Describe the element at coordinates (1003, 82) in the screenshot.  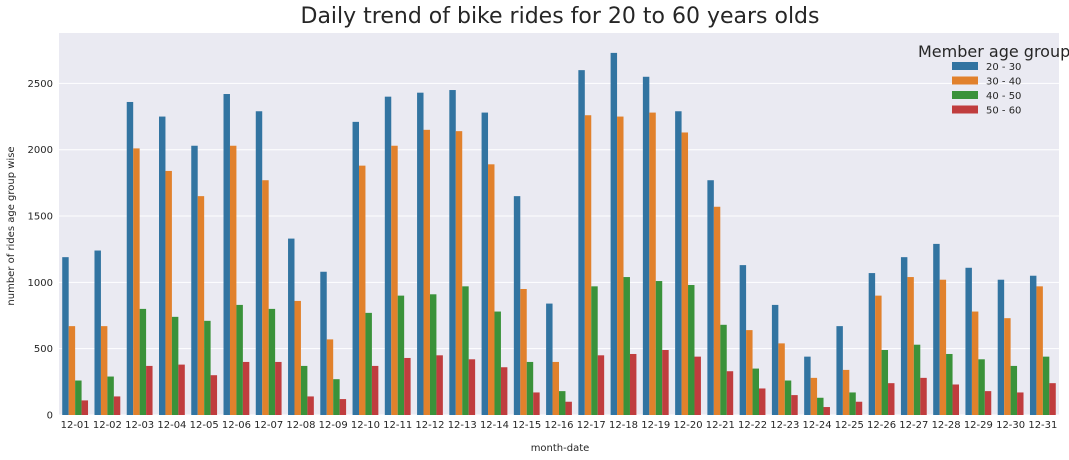
I see `legend-label: 30 - 40` at that location.